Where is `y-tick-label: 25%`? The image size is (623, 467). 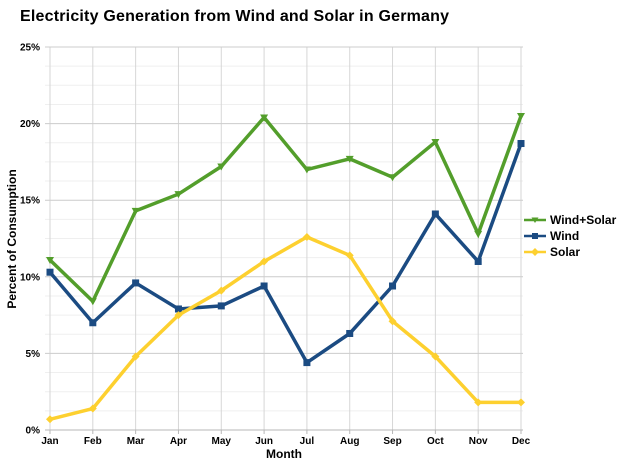
y-tick-label: 25% is located at coordinates (30, 48).